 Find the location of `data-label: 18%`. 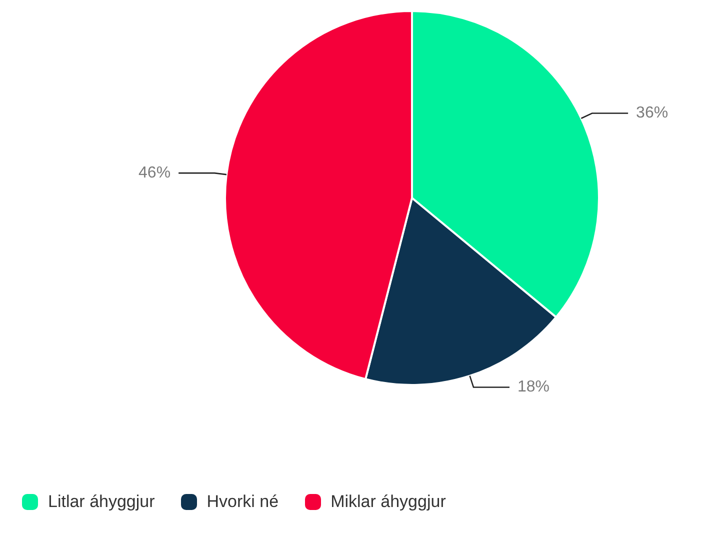

data-label: 18% is located at coordinates (533, 387).